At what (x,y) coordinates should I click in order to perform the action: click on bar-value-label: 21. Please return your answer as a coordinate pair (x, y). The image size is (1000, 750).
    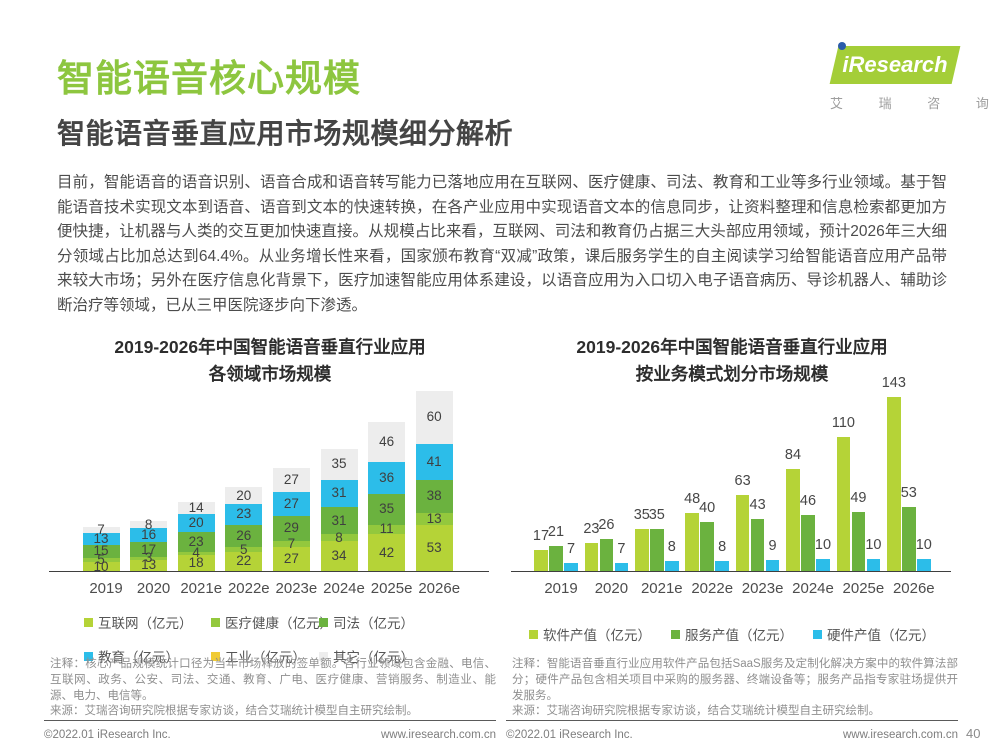
    Looking at the image, I should click on (556, 531).